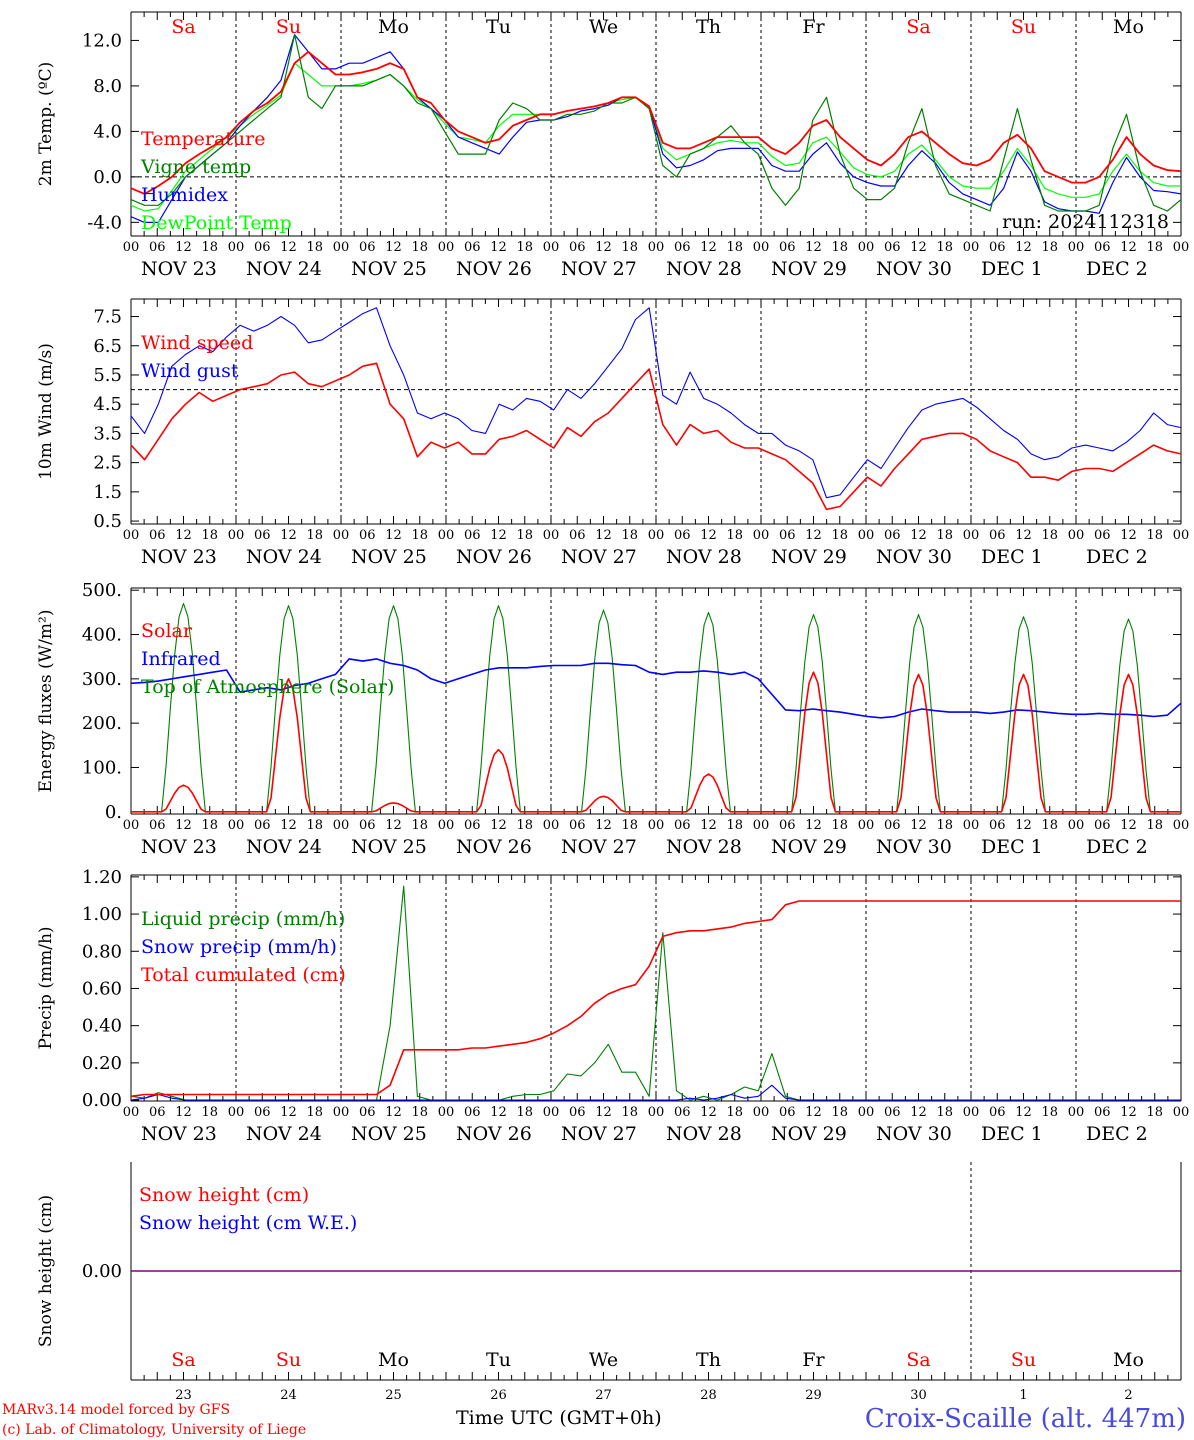 This screenshot has width=1194, height=1440. What do you see at coordinates (102, 1026) in the screenshot?
I see `y-tick-label: 0.40` at bounding box center [102, 1026].